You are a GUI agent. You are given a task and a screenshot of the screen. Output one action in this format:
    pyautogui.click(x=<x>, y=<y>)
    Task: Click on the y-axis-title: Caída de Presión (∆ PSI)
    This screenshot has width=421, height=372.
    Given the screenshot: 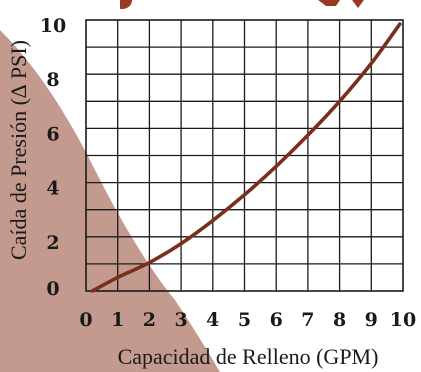 What is the action you would take?
    pyautogui.click(x=18, y=150)
    